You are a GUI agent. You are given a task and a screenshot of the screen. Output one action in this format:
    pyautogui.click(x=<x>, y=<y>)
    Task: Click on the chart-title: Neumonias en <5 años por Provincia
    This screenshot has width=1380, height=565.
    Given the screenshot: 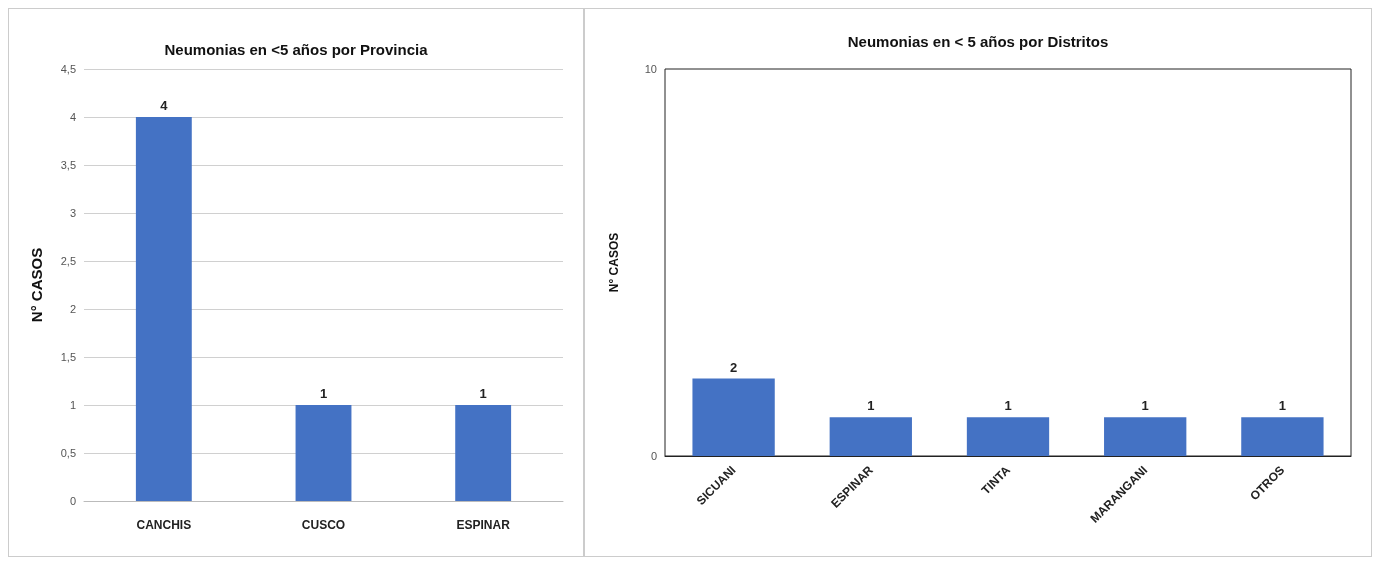 What is the action you would take?
    pyautogui.click(x=296, y=49)
    